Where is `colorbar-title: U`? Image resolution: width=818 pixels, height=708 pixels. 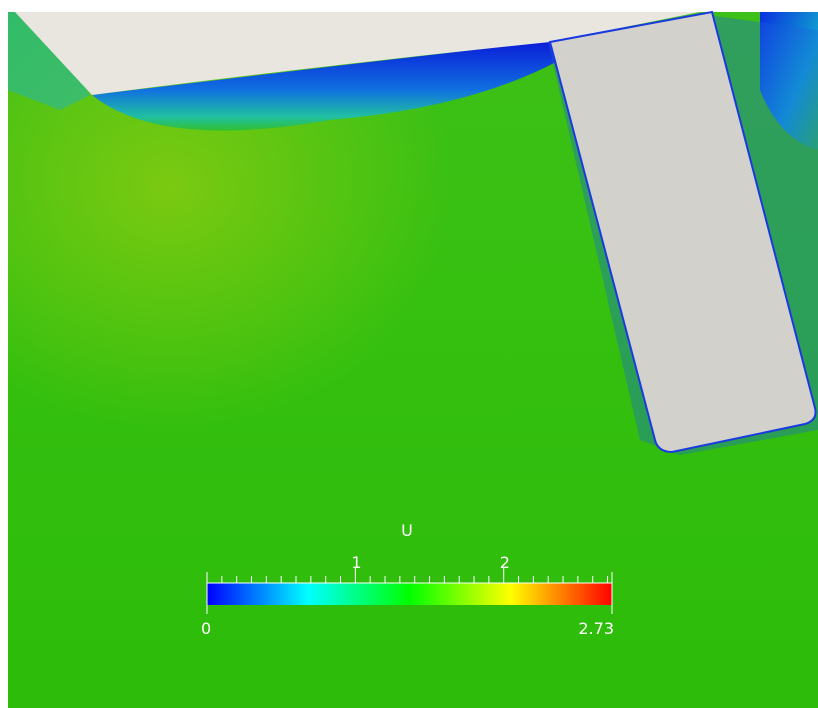 colorbar-title: U is located at coordinates (407, 530).